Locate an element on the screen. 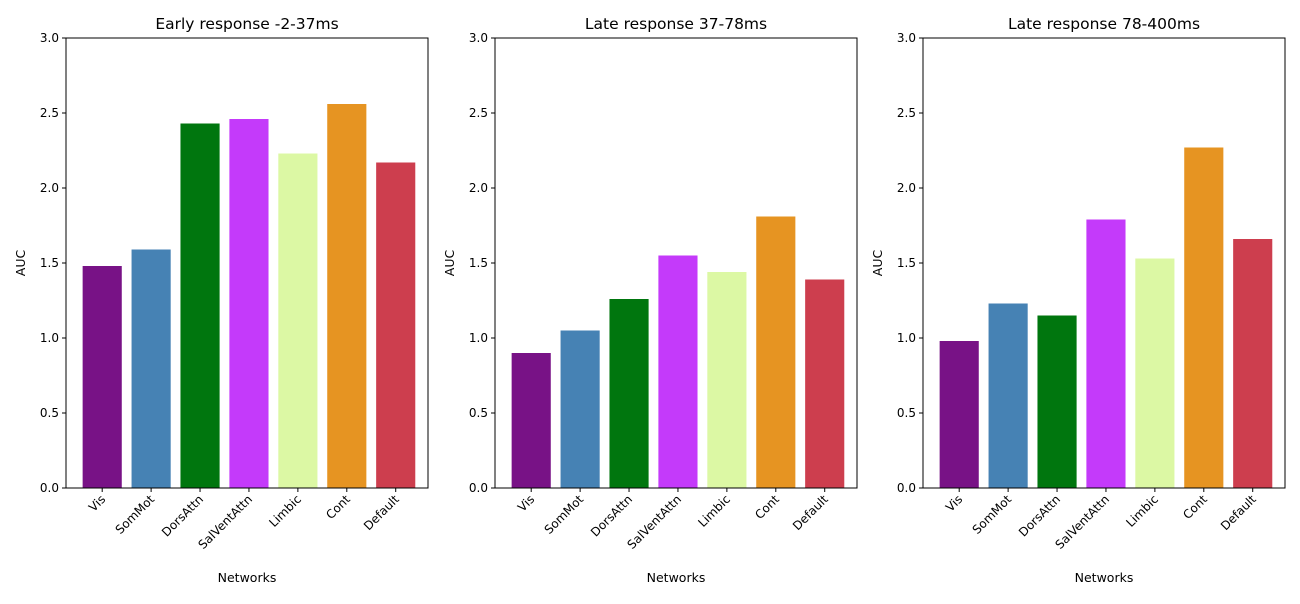 This screenshot has height=604, width=1300. chart-title: Late response 37-78ms is located at coordinates (676, 24).